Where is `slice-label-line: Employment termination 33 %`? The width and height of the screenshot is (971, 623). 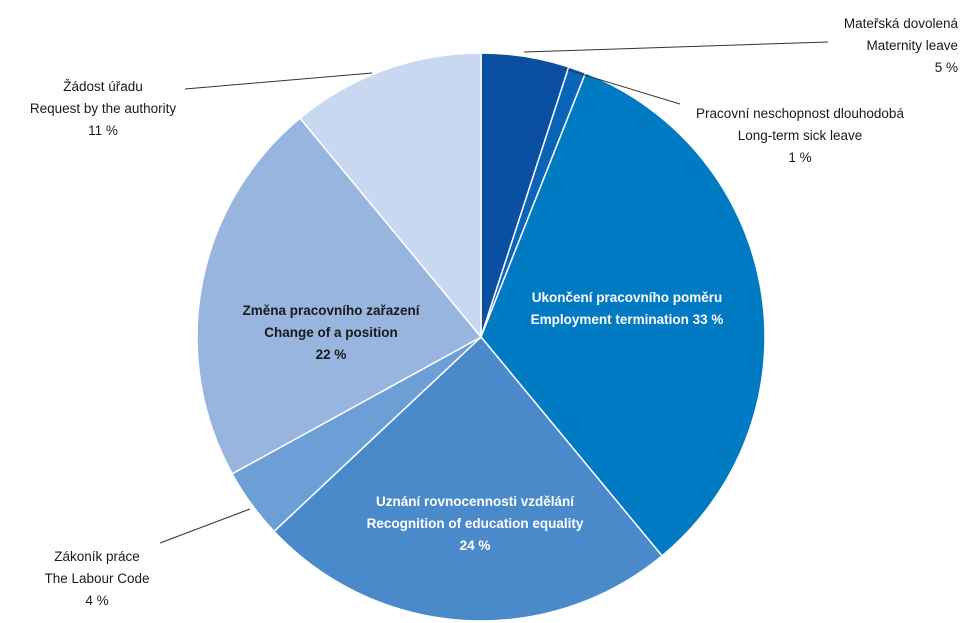
slice-label-line: Employment termination 33 % is located at coordinates (627, 319).